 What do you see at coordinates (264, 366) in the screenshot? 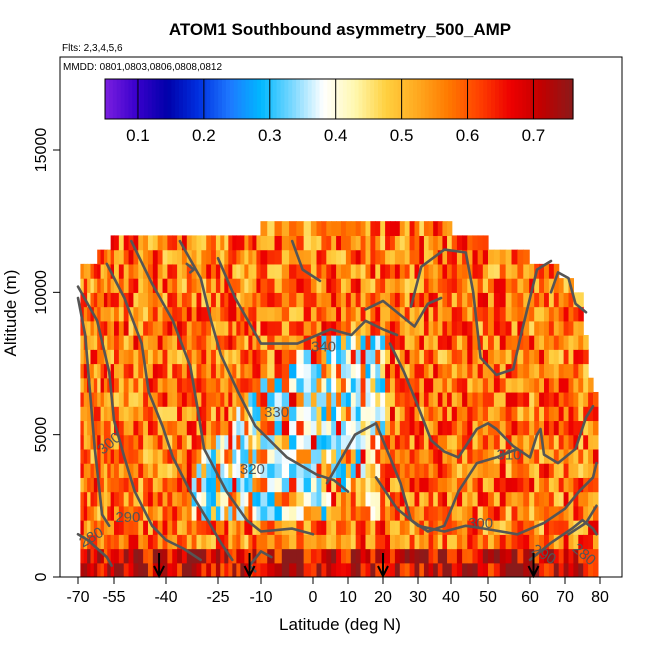
I see `contour-line` at bounding box center [264, 366].